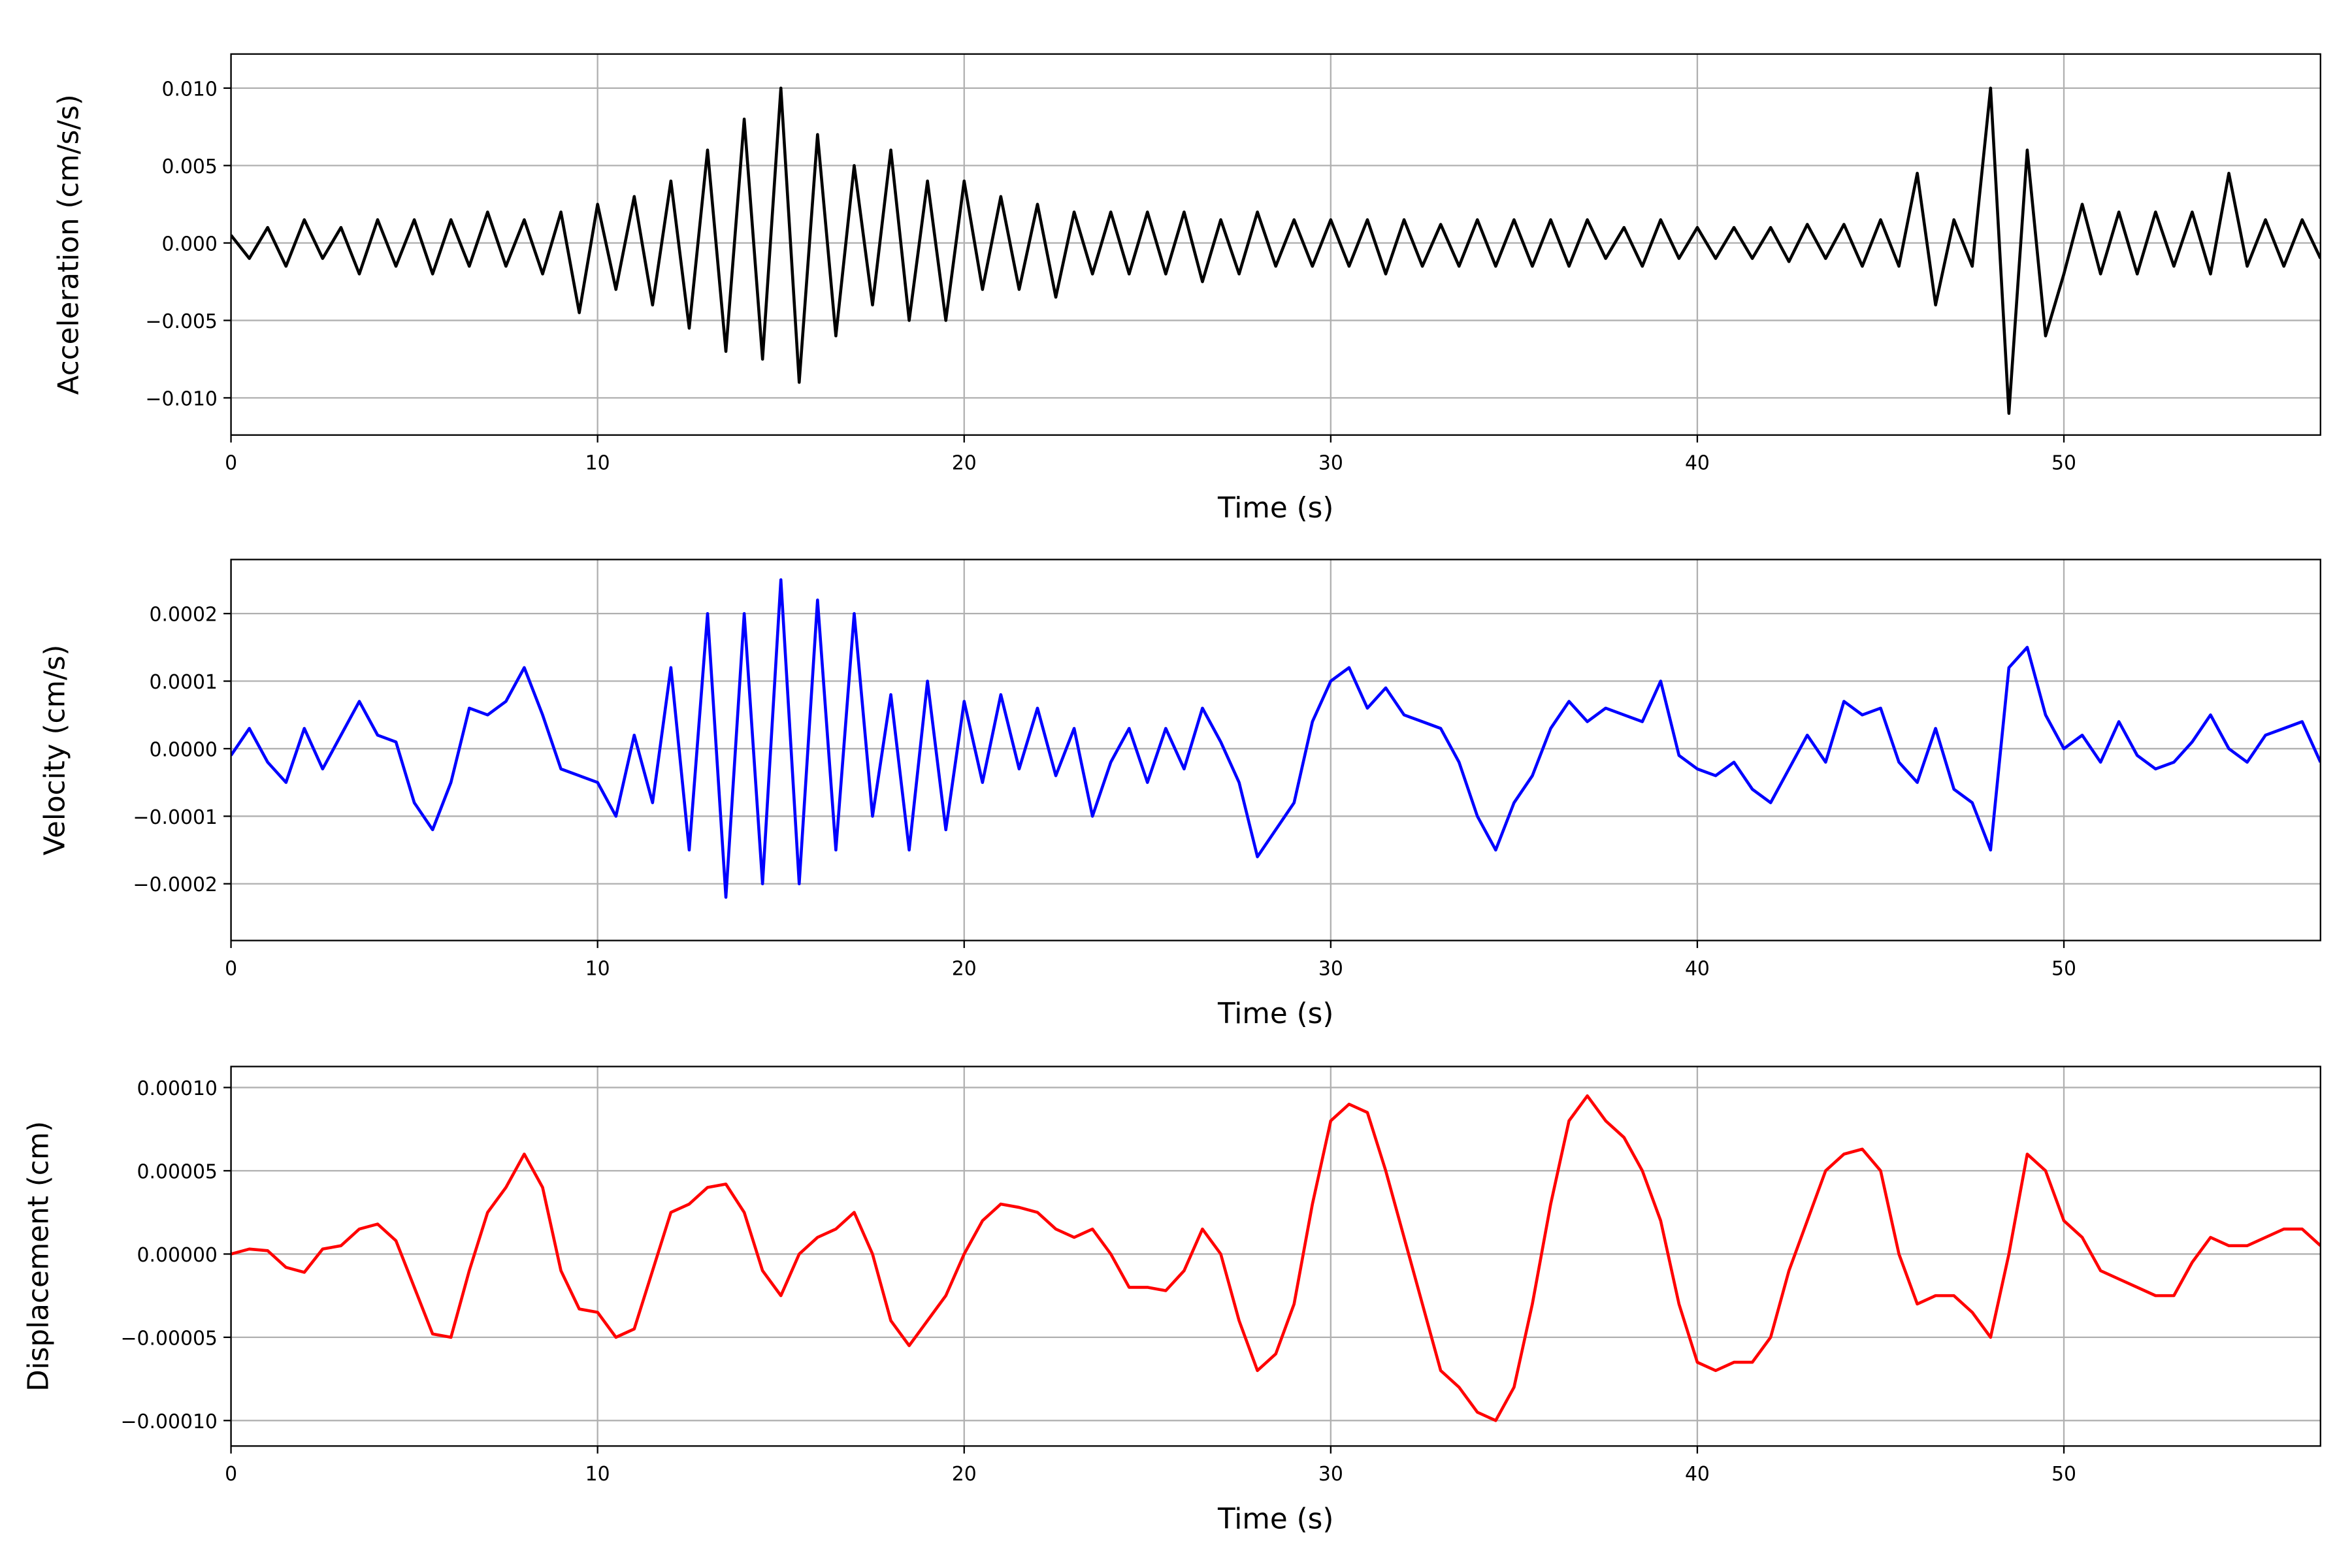 This screenshot has height=1568, width=2352. What do you see at coordinates (190, 89) in the screenshot?
I see `y-tick-label: 0.010` at bounding box center [190, 89].